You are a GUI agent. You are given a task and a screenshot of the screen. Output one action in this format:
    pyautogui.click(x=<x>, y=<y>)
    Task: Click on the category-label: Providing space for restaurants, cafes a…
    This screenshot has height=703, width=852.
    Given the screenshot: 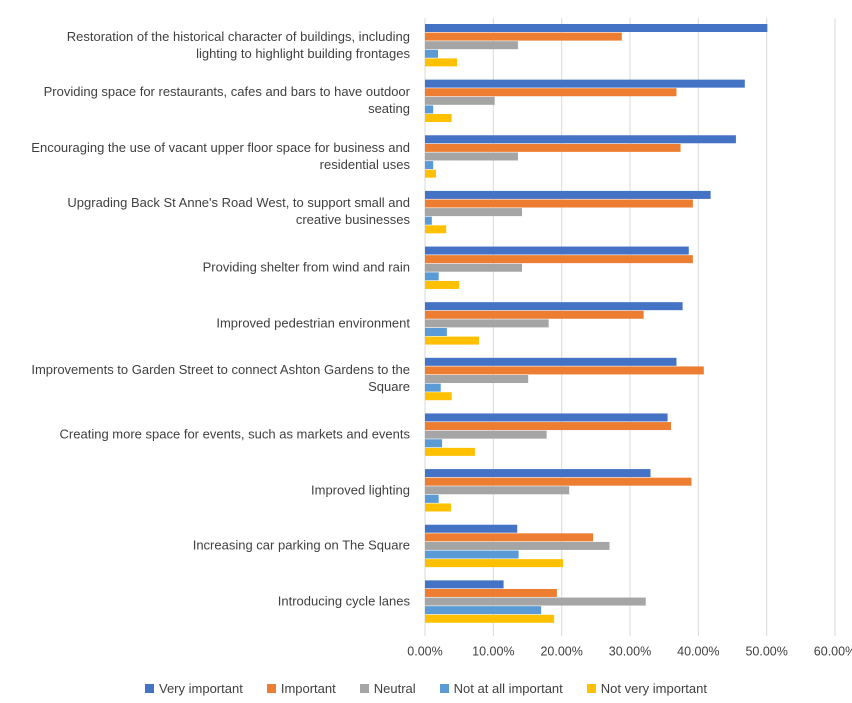 What is the action you would take?
    pyautogui.click(x=226, y=100)
    